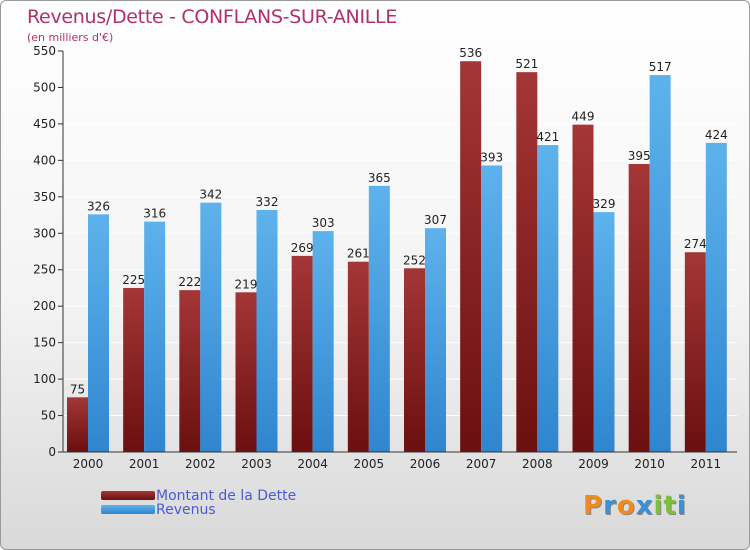 The width and height of the screenshot is (750, 550). Describe the element at coordinates (210, 195) in the screenshot. I see `data-label-revenus: 342` at that location.